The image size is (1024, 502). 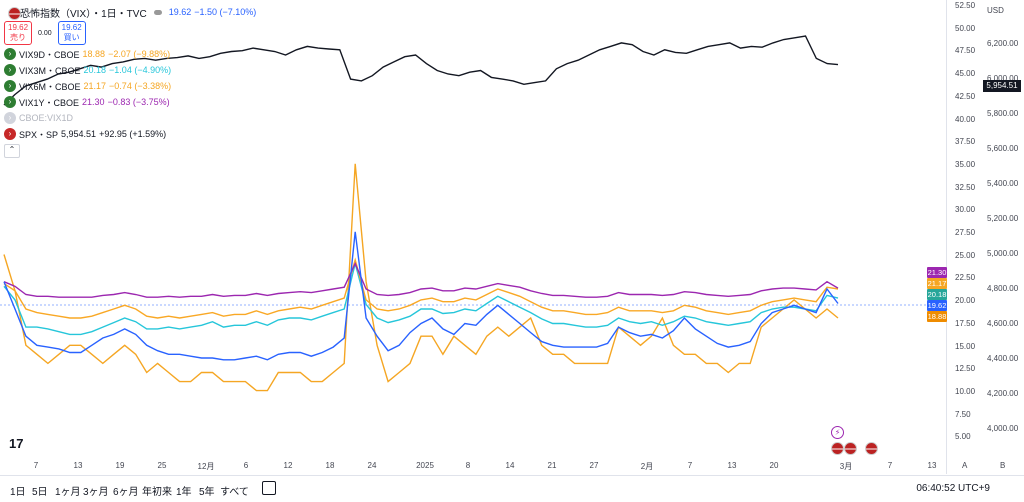 I want to click on legend-symbol: VIX9D・CBOE, so click(x=49, y=54).